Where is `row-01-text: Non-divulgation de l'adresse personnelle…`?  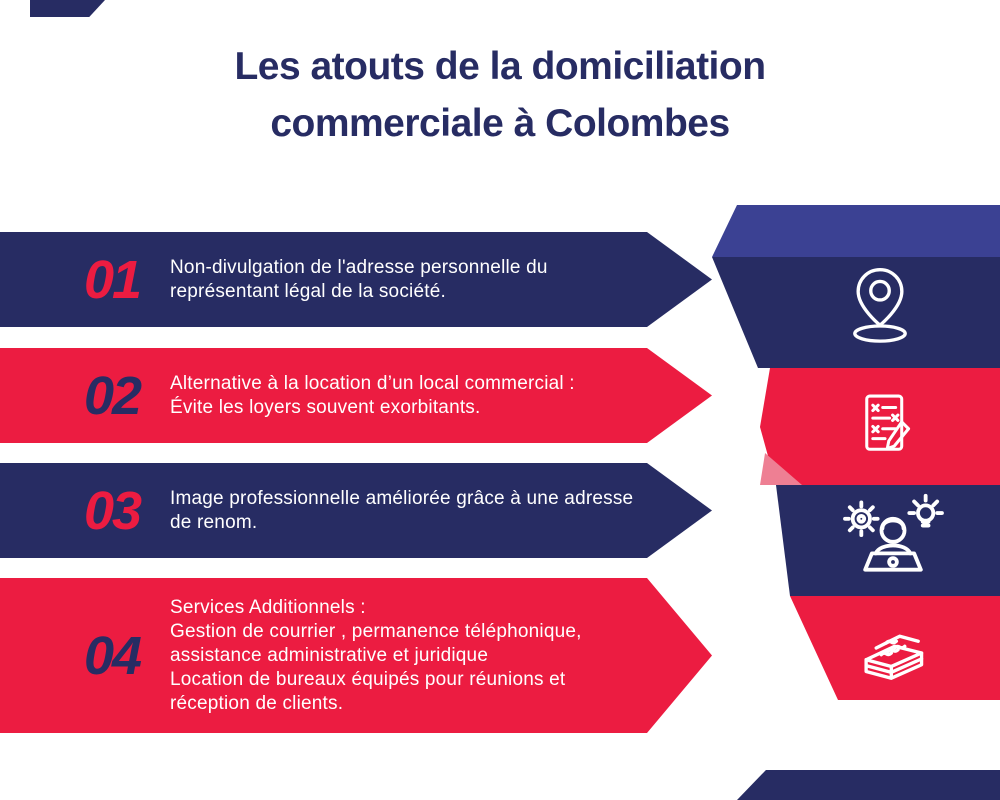
row-01-text: Non-divulgation de l'adresse personnelle… is located at coordinates (359, 280).